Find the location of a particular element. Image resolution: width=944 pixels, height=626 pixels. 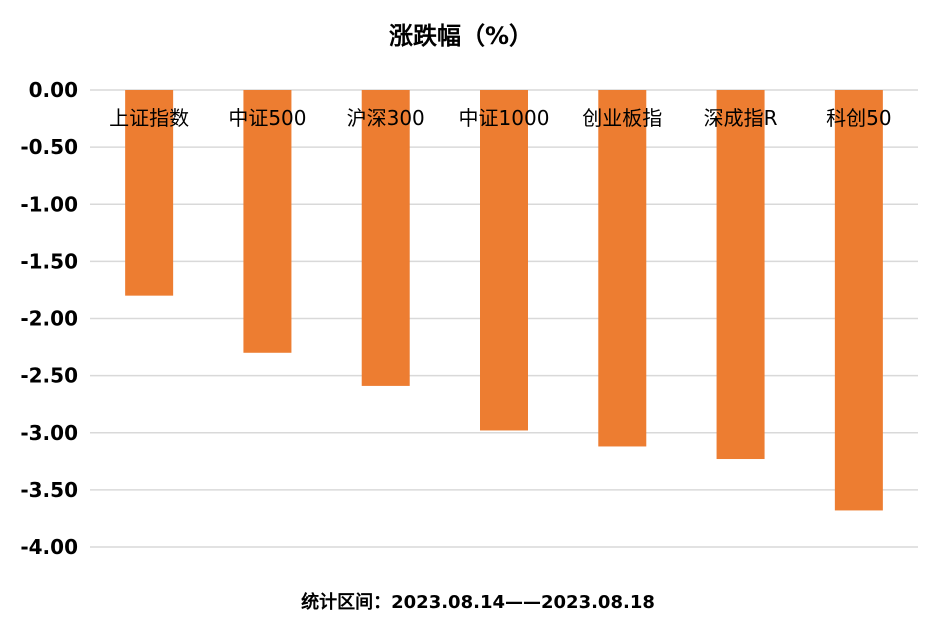

y-tick-label: -0.50 is located at coordinates (49, 147).